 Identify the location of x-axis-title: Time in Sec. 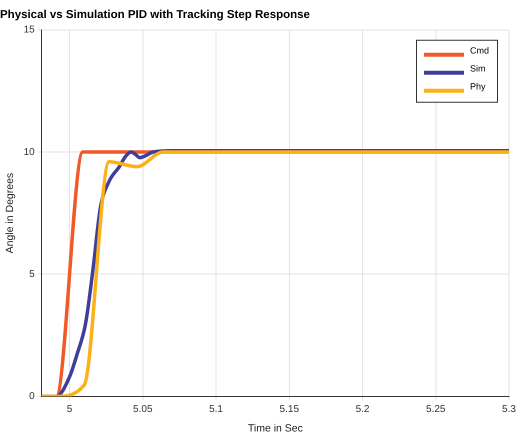
(275, 428).